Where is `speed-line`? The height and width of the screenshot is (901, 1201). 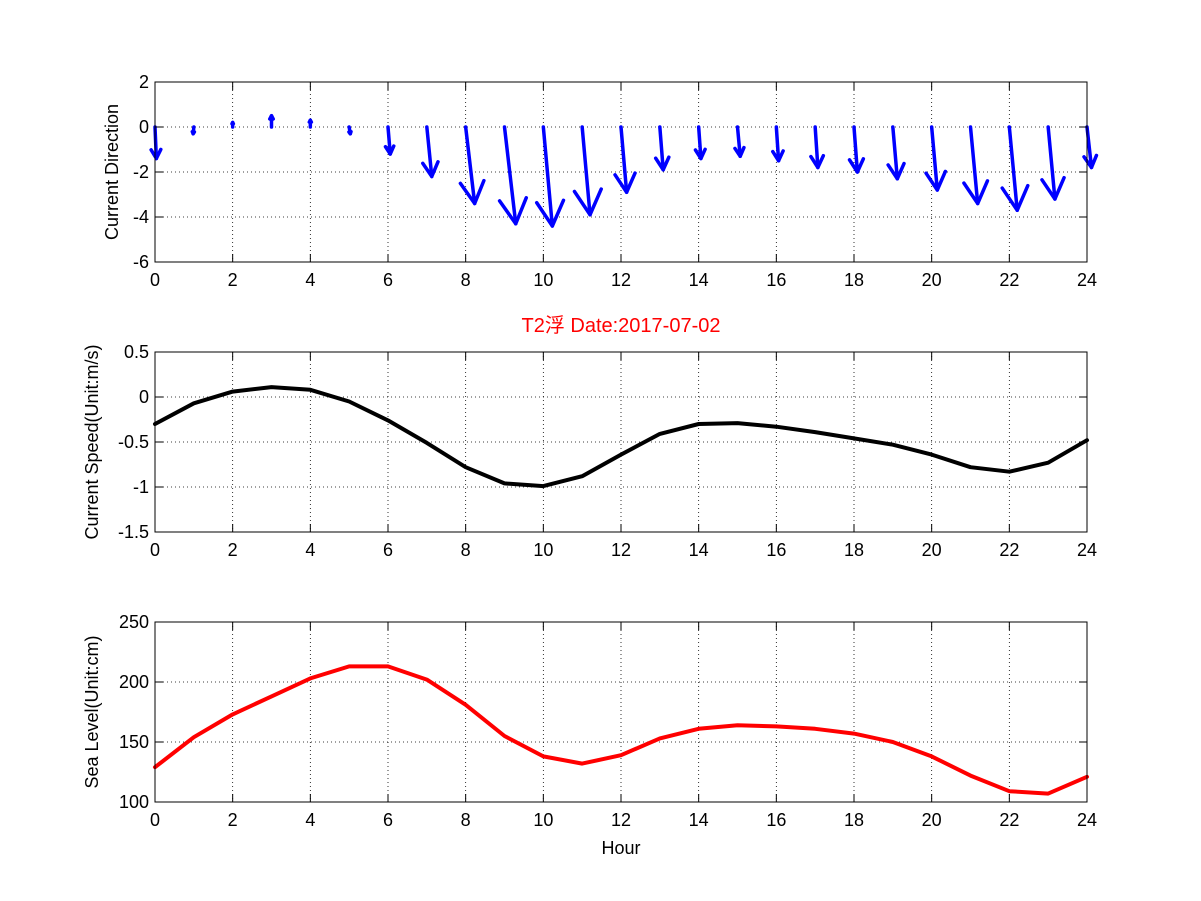 speed-line is located at coordinates (621, 437).